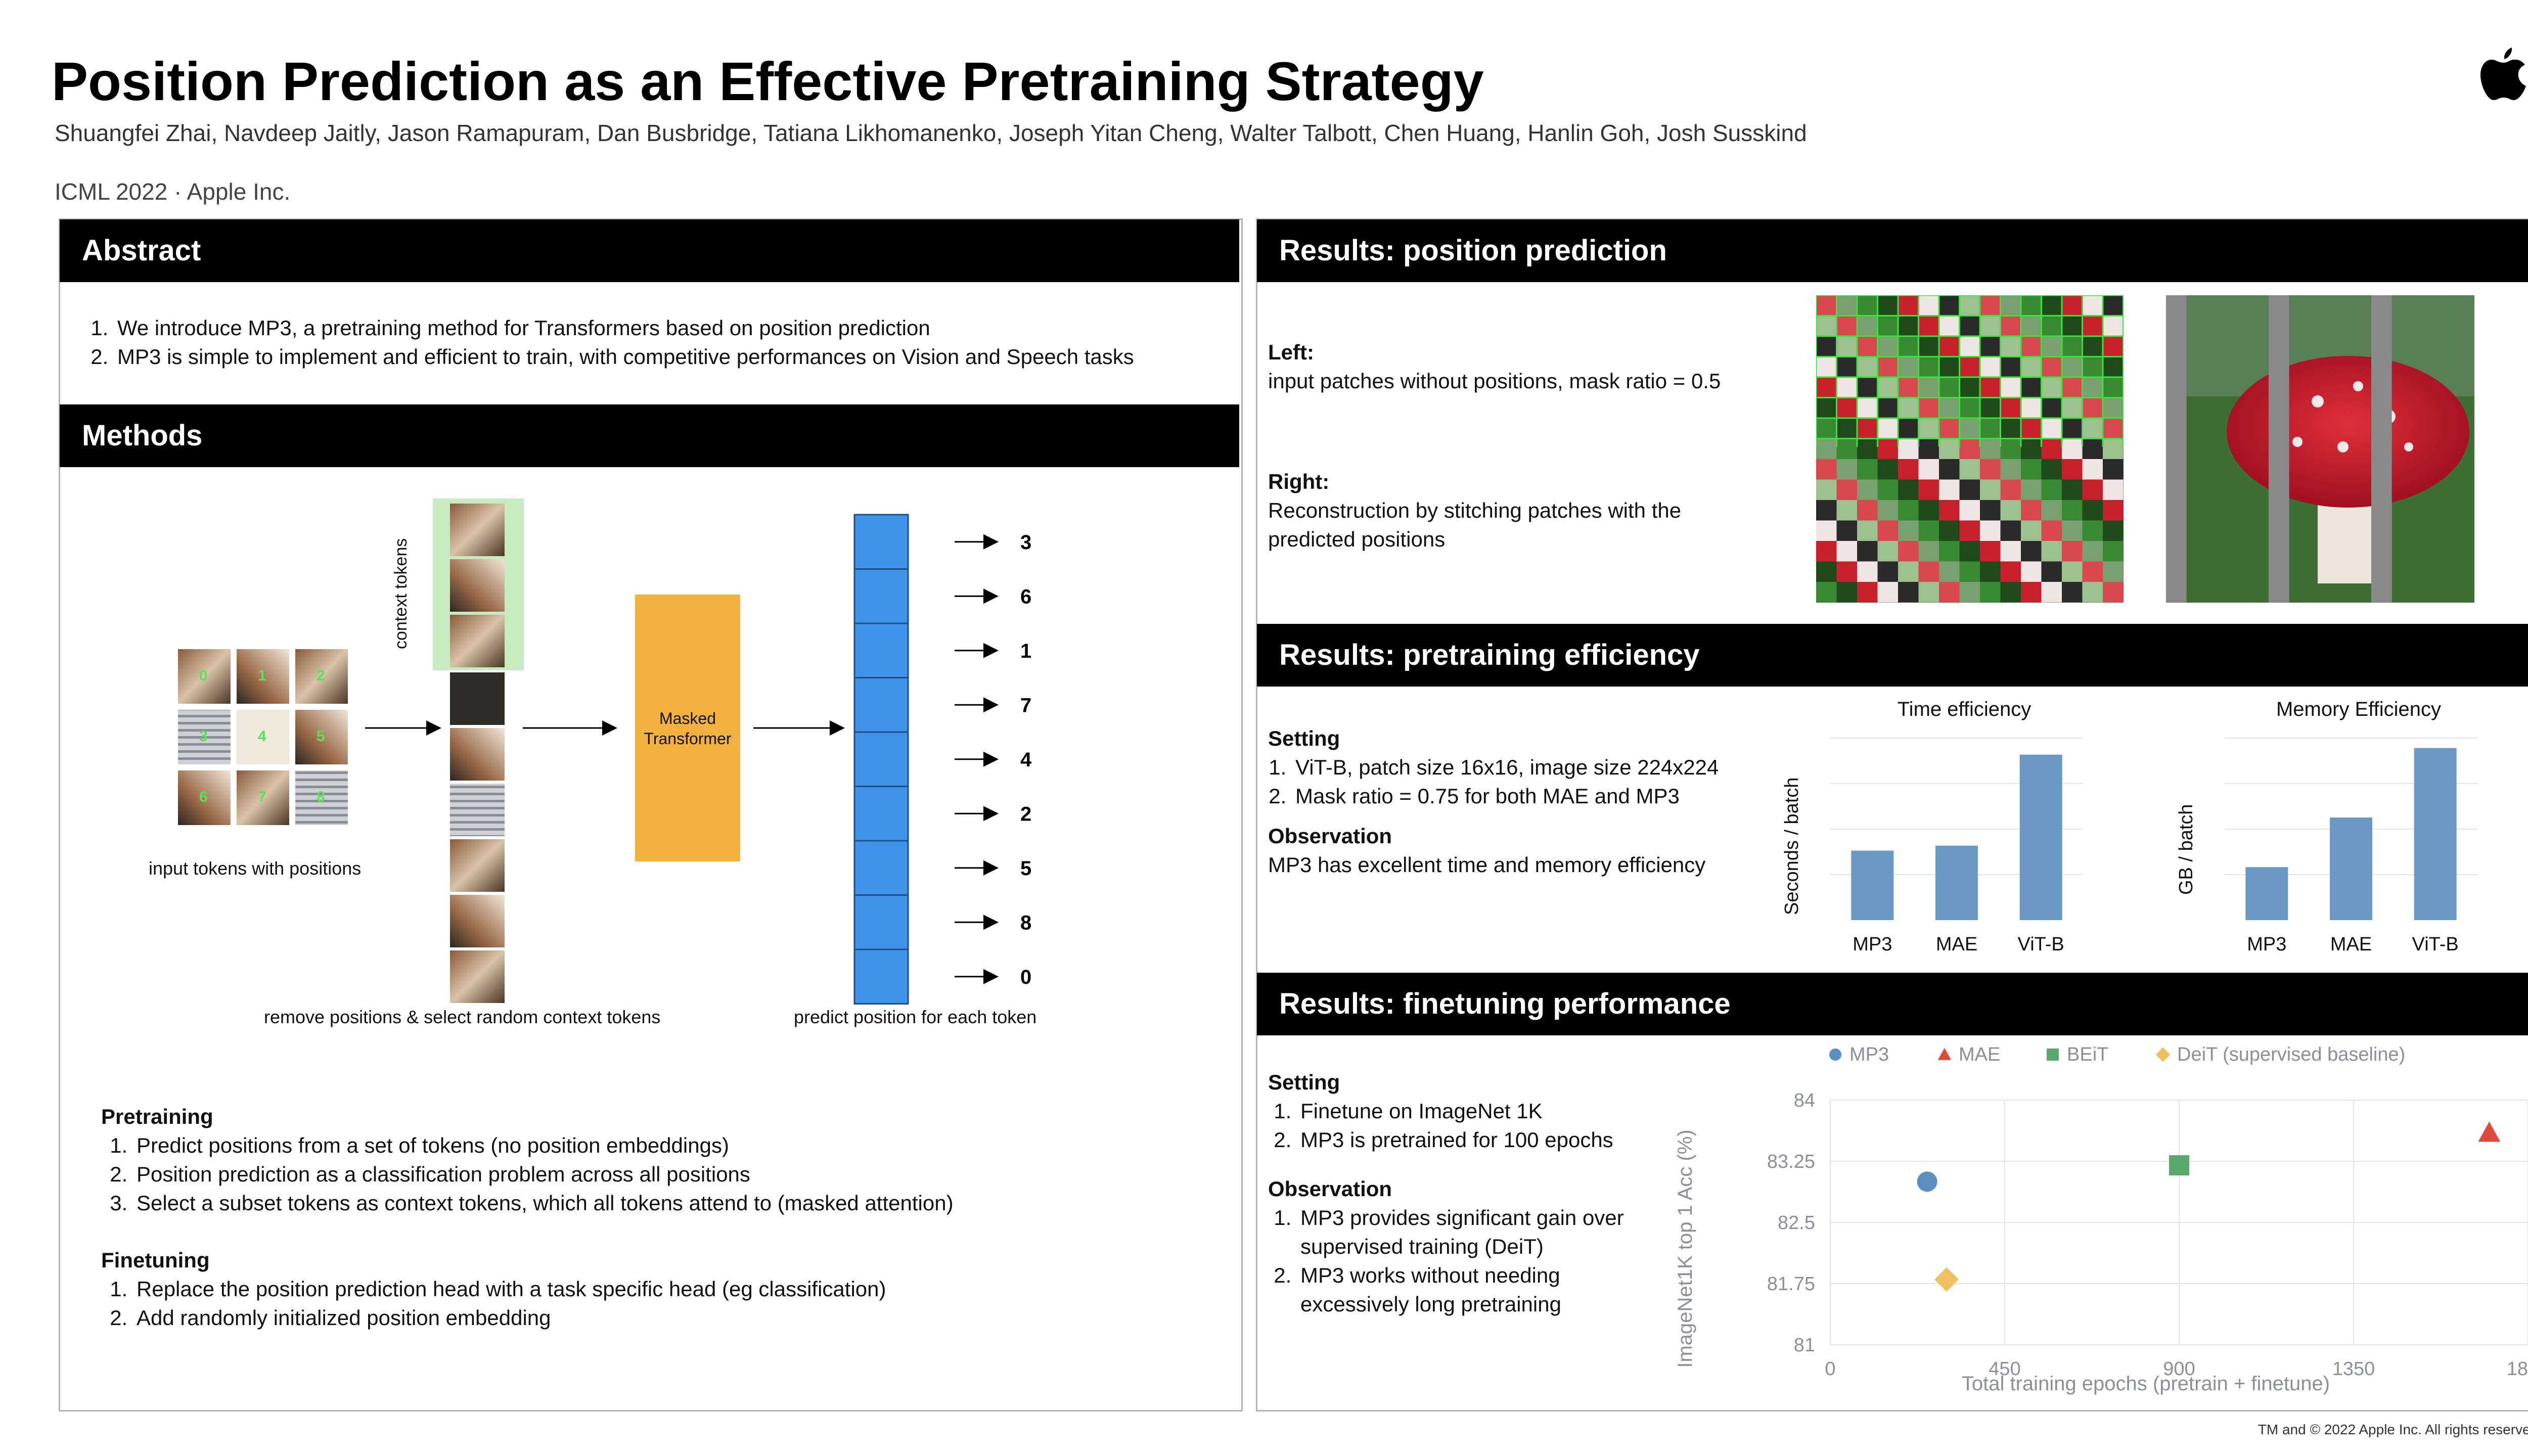 This screenshot has height=1456, width=2528. I want to click on reconstruction-image, so click(2320, 449).